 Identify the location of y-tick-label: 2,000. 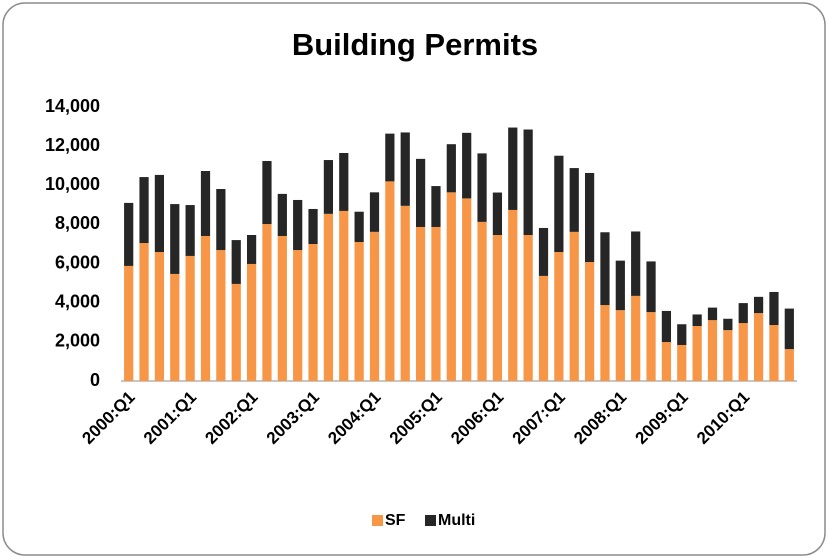
(77, 341).